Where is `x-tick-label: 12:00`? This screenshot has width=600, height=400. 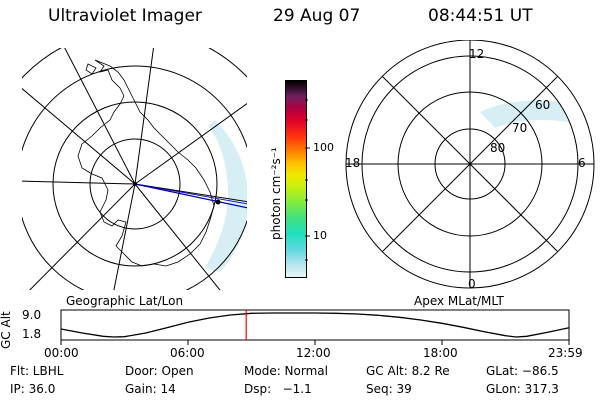 x-tick-label: 12:00 is located at coordinates (313, 353).